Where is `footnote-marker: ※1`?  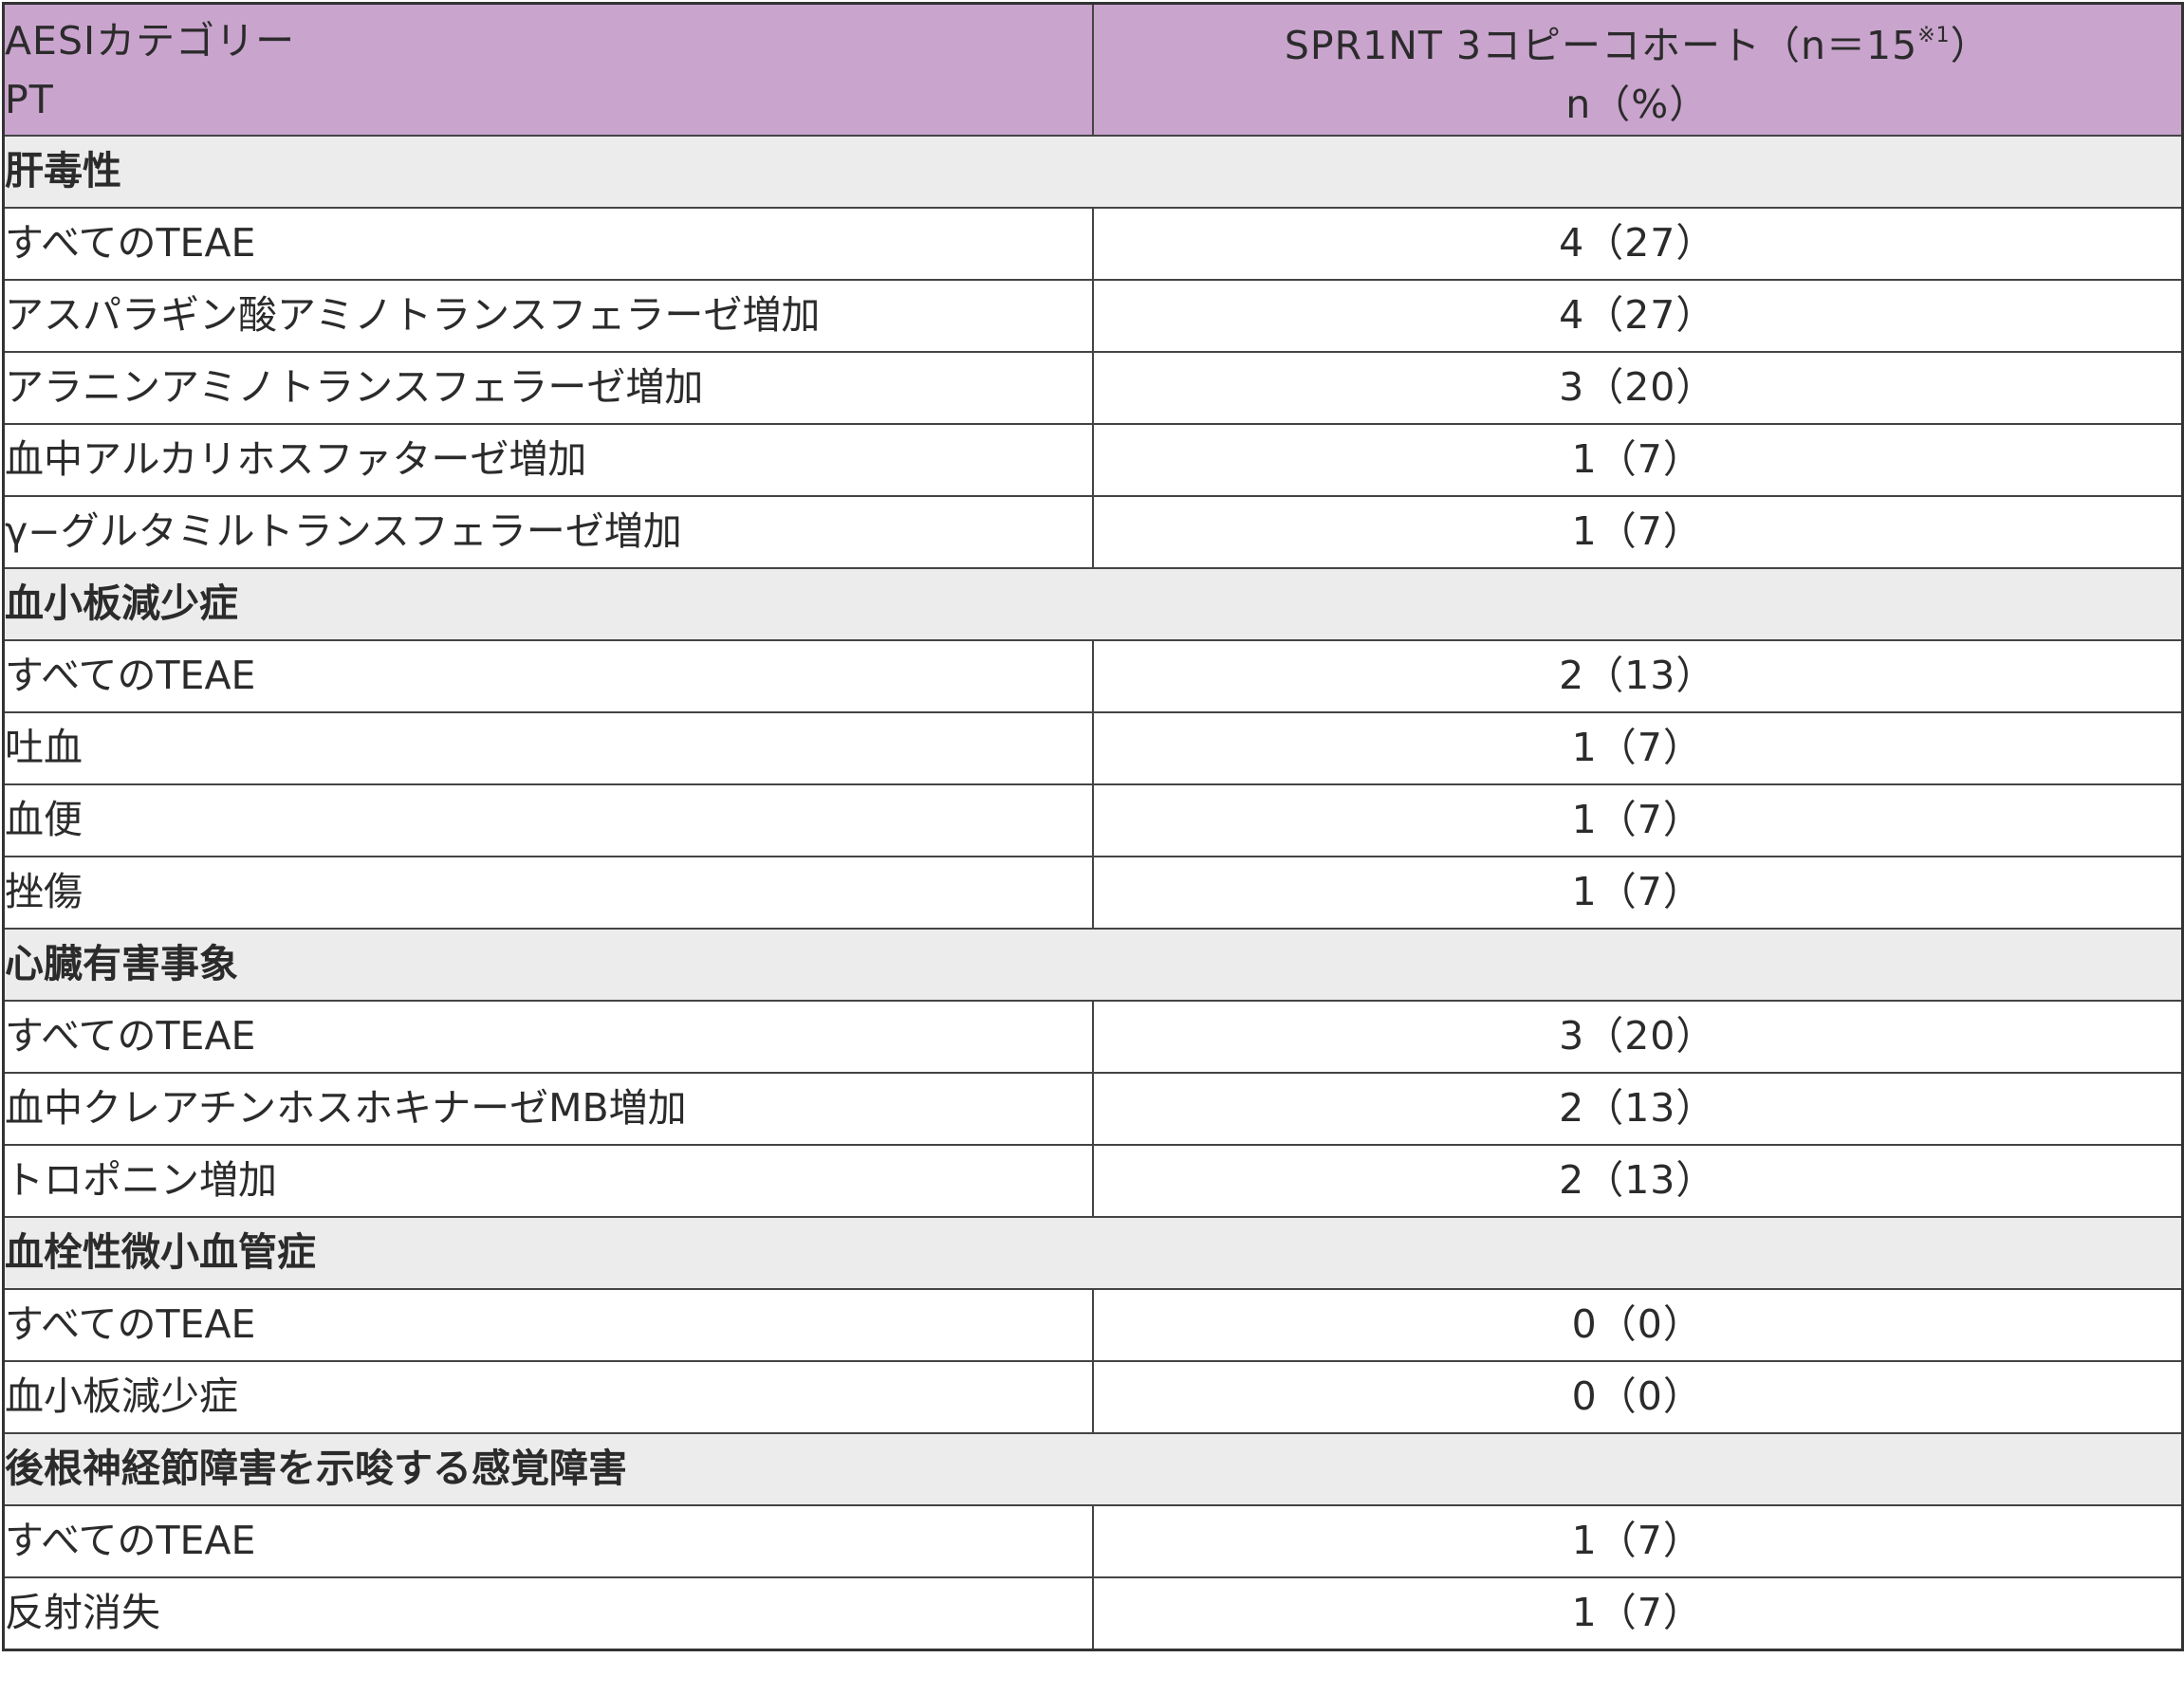
footnote-marker: ※1 is located at coordinates (1934, 35).